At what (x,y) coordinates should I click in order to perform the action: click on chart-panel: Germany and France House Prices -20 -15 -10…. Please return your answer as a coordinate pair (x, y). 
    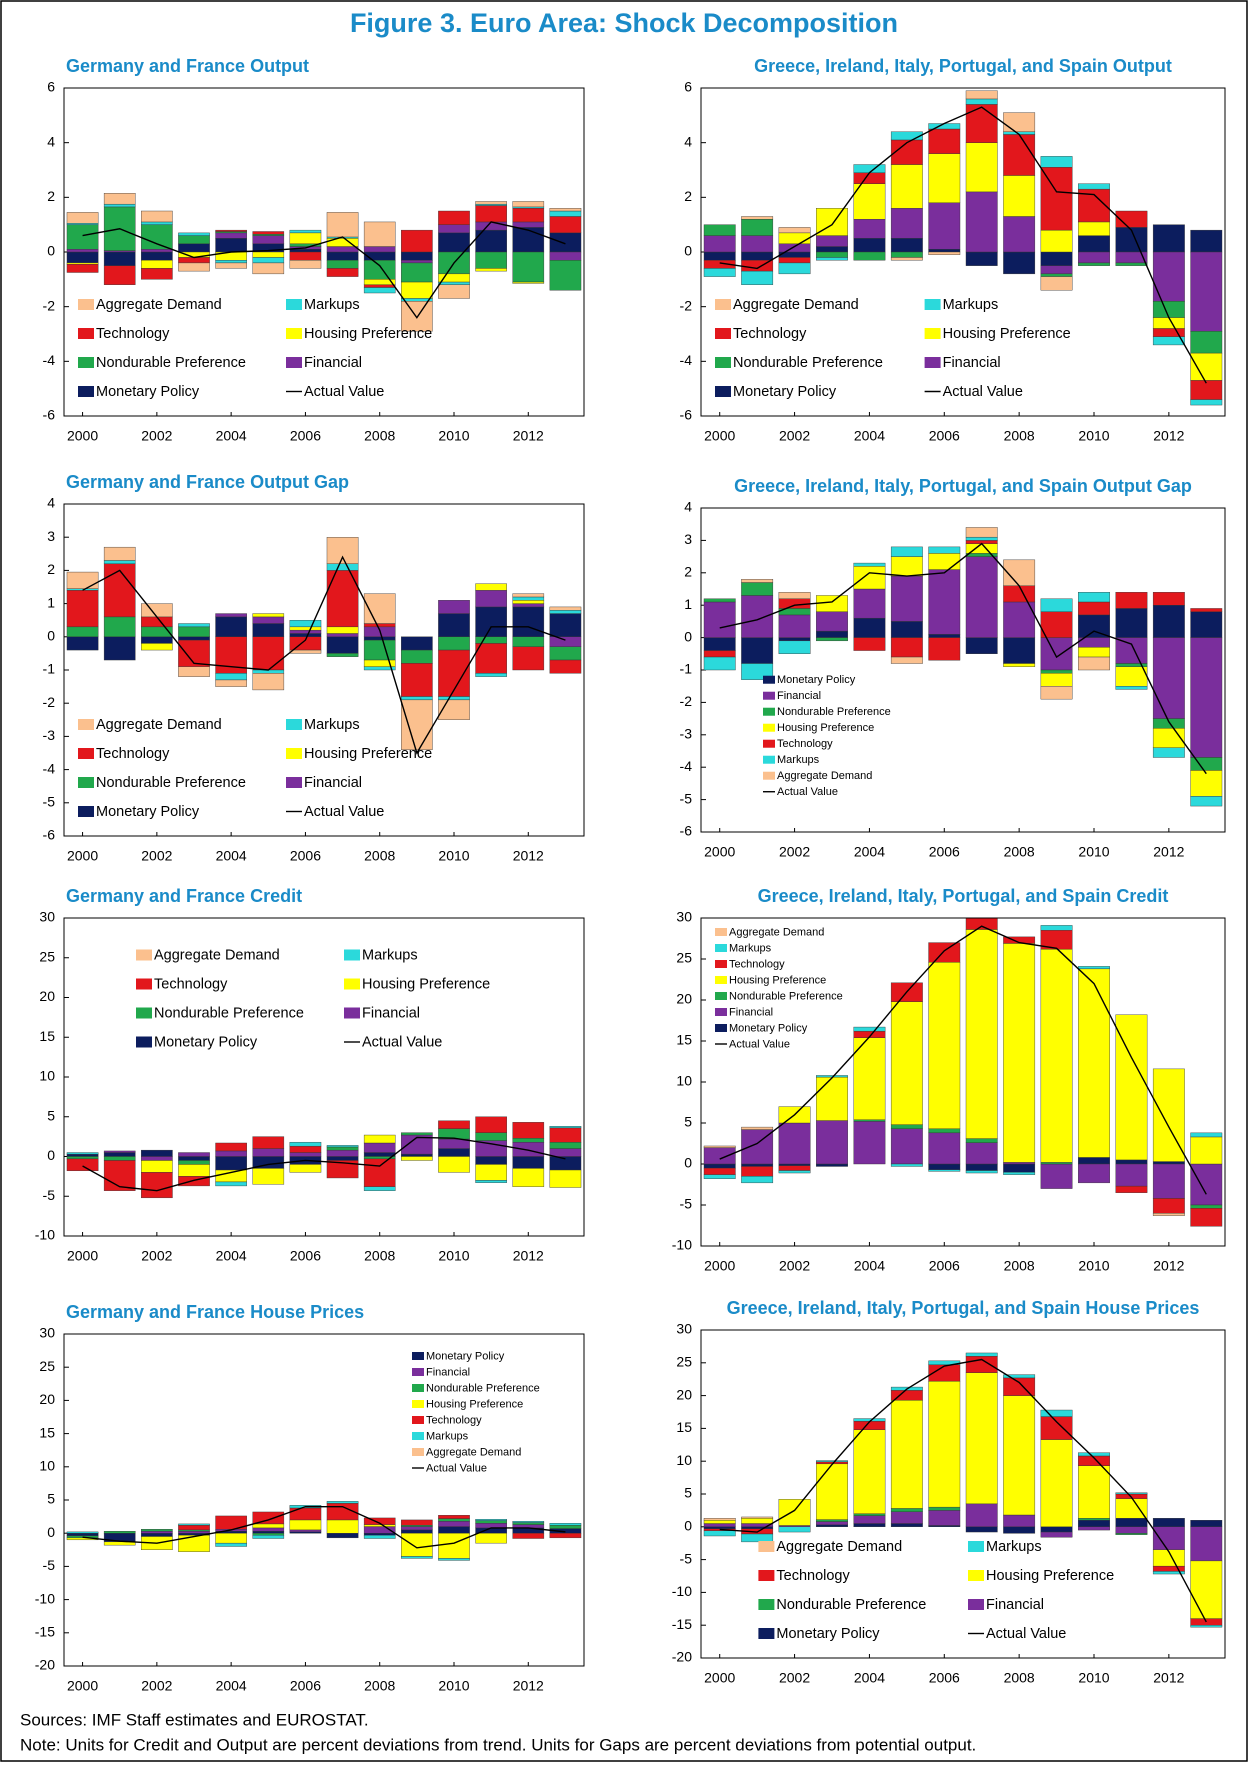
    Looking at the image, I should click on (310, 1498).